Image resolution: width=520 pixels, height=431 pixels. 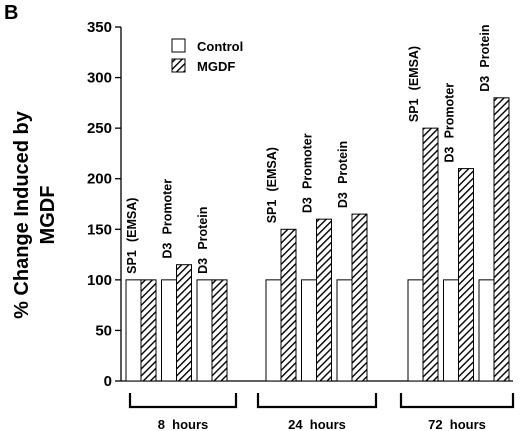 I want to click on legend-swatch-mgdf, so click(x=178, y=65).